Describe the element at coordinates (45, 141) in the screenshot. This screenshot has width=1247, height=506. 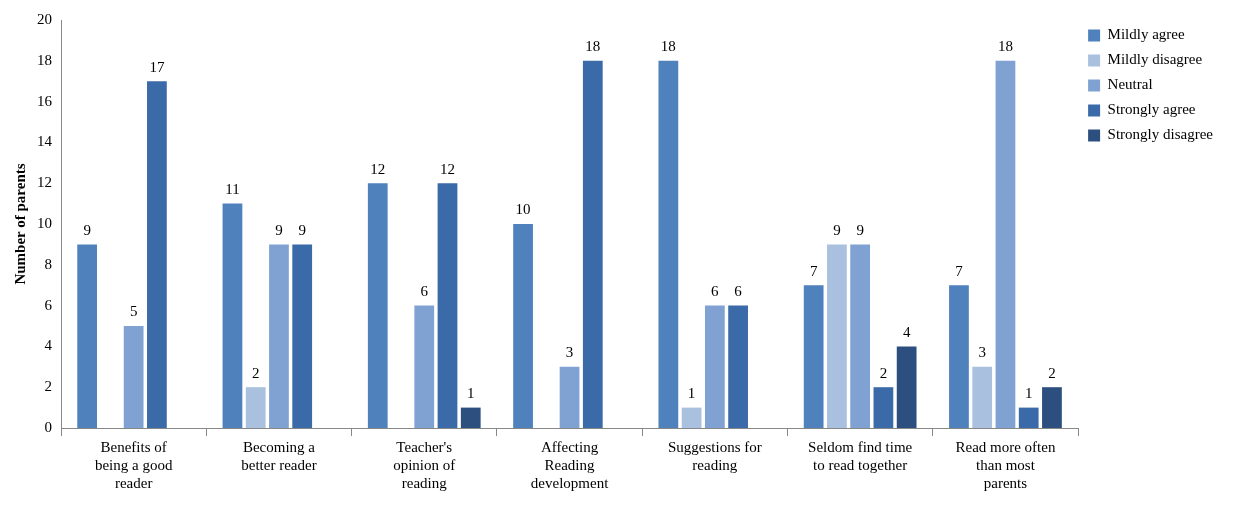
I see `y-tick-label: 14` at that location.